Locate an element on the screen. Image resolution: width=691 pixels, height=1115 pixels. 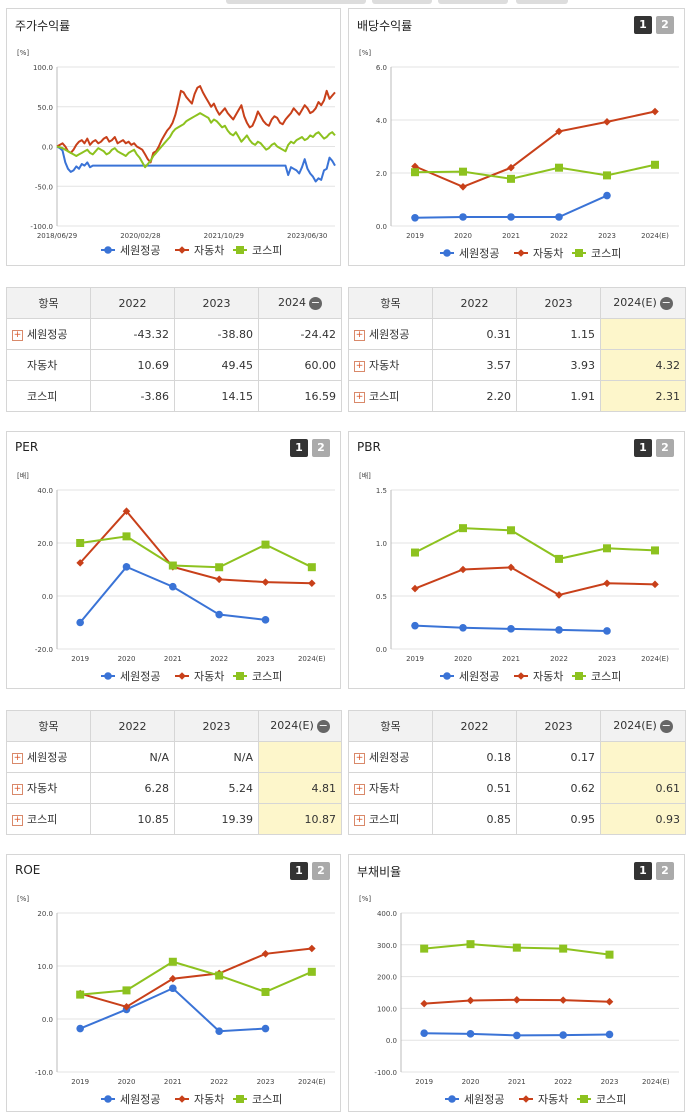
y-tick-label: 6.0 is located at coordinates (381, 68).